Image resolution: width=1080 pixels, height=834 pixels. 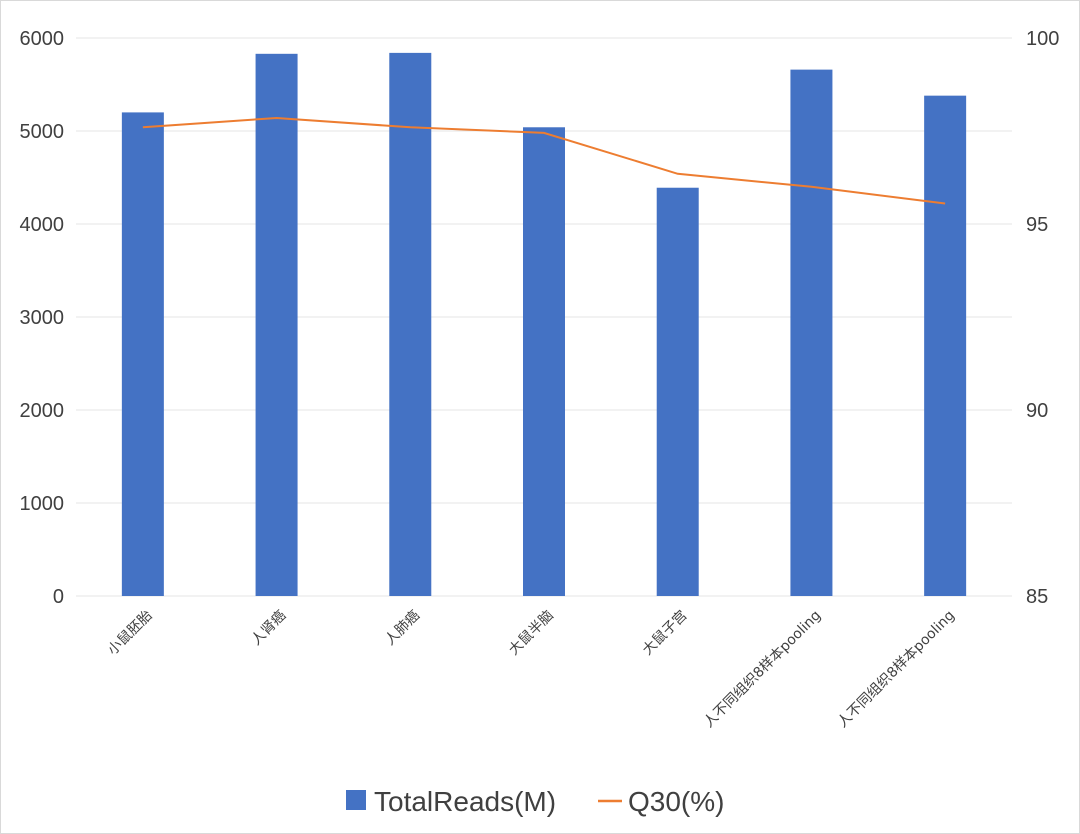 I want to click on line-series, so click(x=544, y=160).